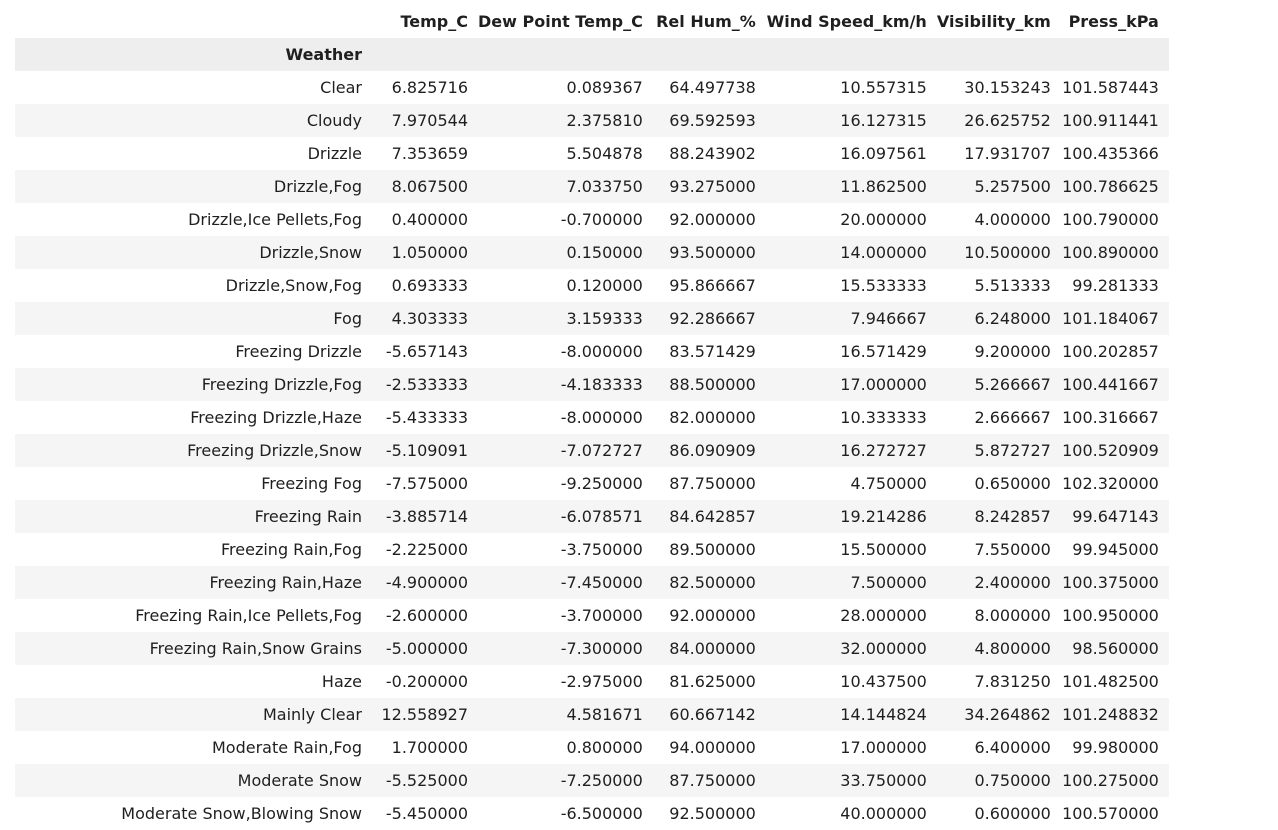 The height and width of the screenshot is (830, 1278). I want to click on table-cell: 7.033750, so click(565, 186).